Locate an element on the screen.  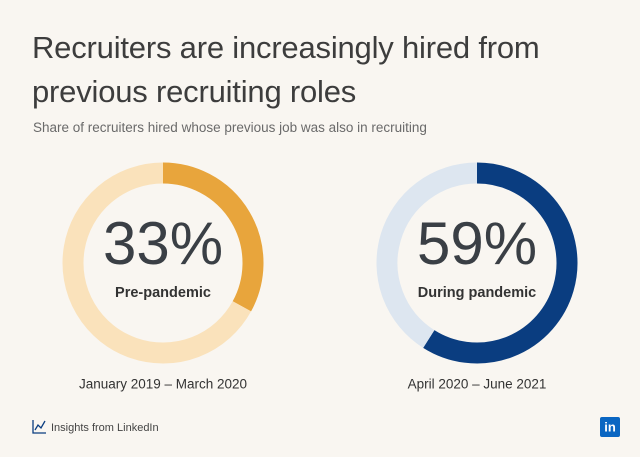
value-label: 33% is located at coordinates (163, 243).